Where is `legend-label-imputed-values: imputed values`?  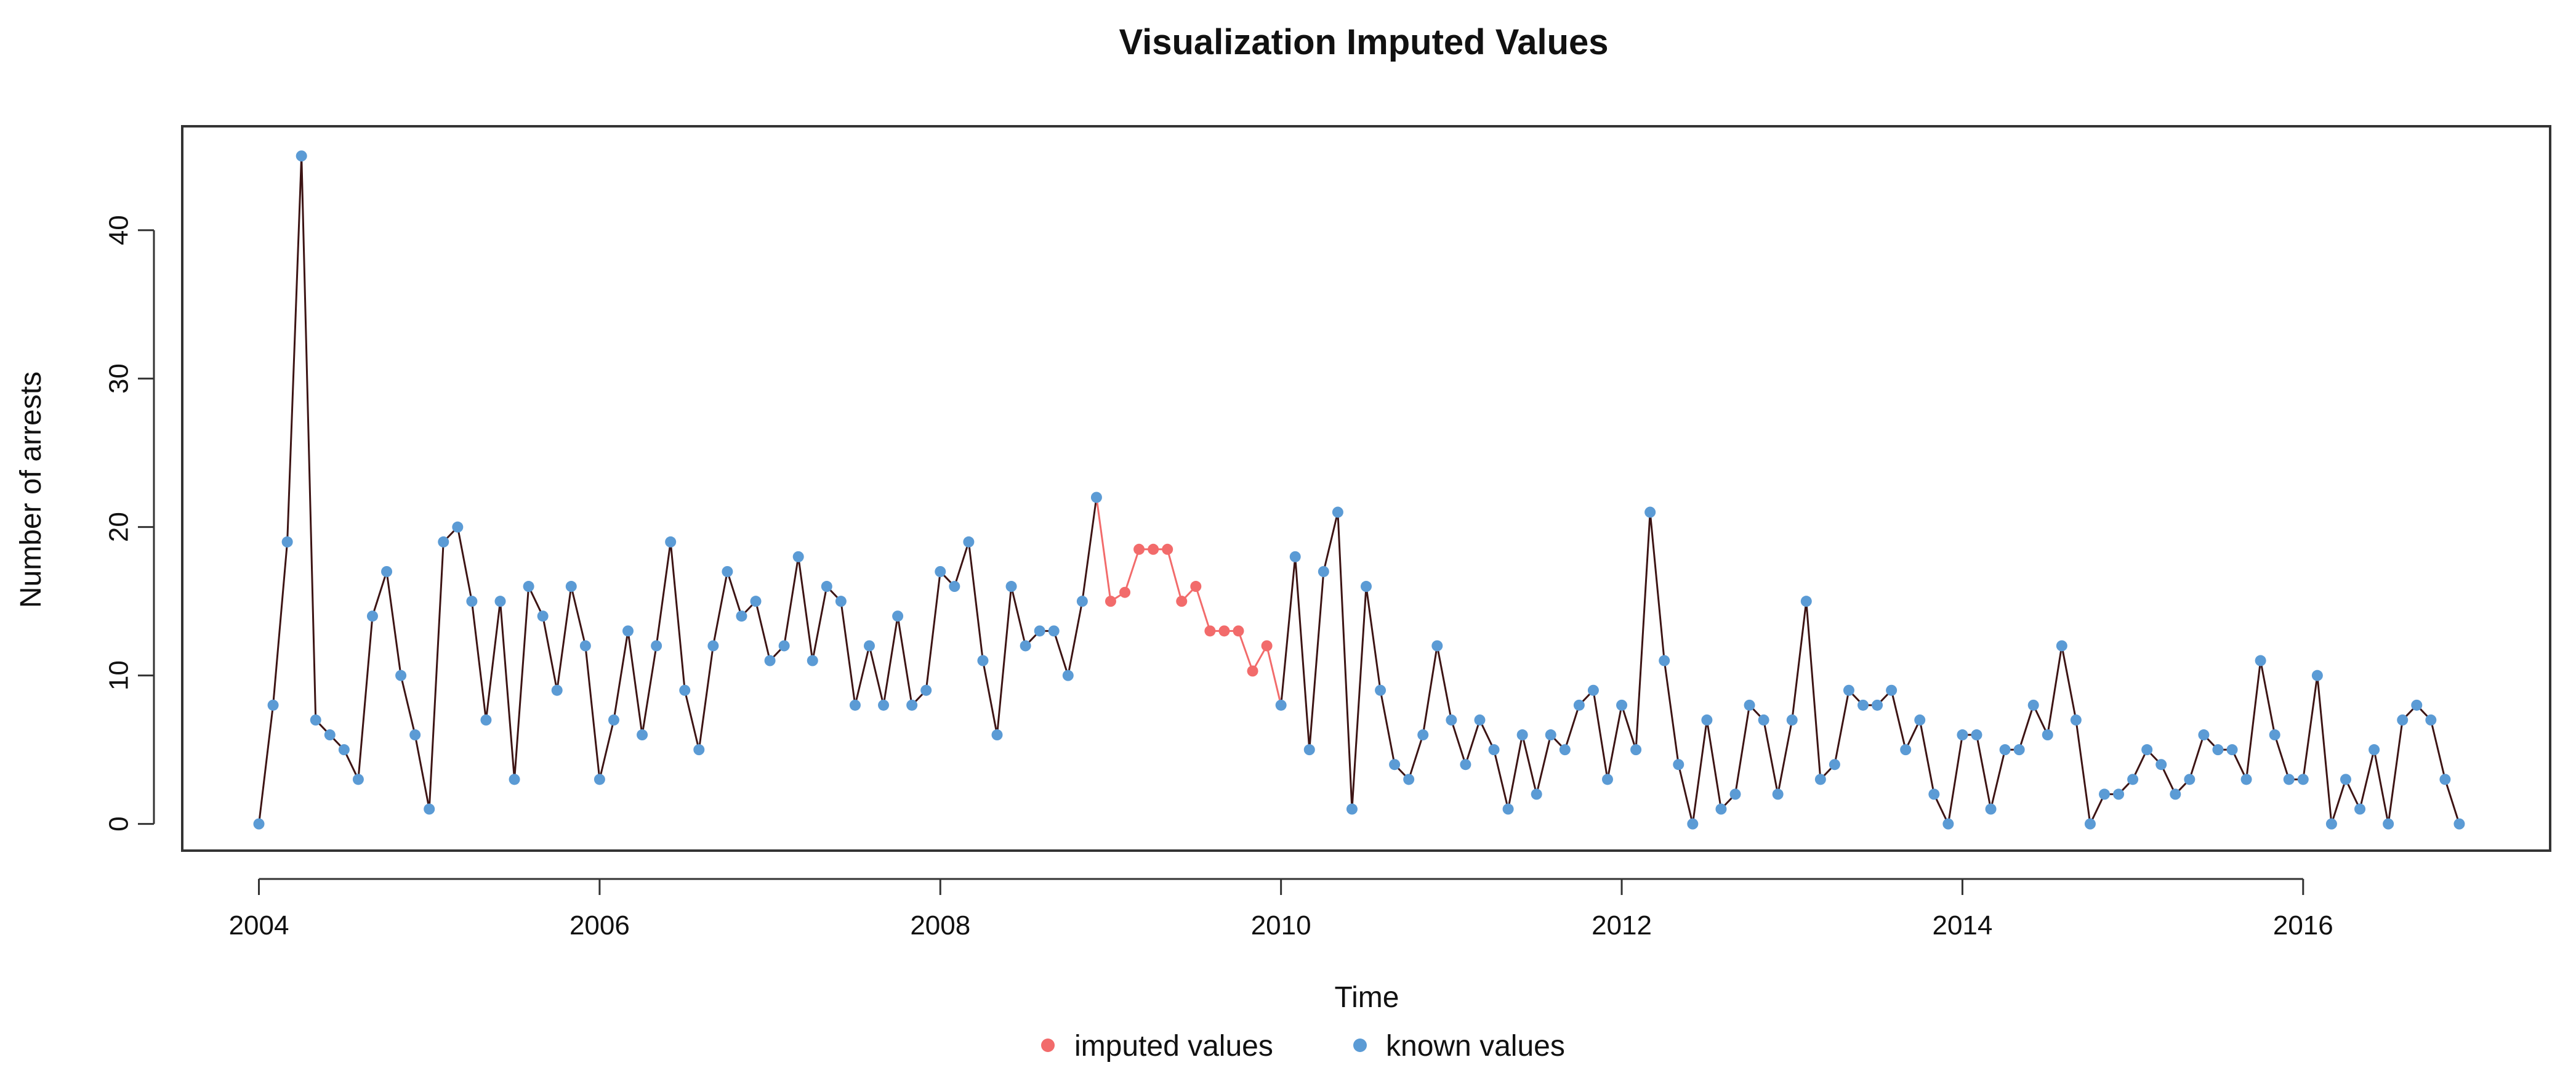
legend-label-imputed-values: imputed values is located at coordinates (1173, 1046).